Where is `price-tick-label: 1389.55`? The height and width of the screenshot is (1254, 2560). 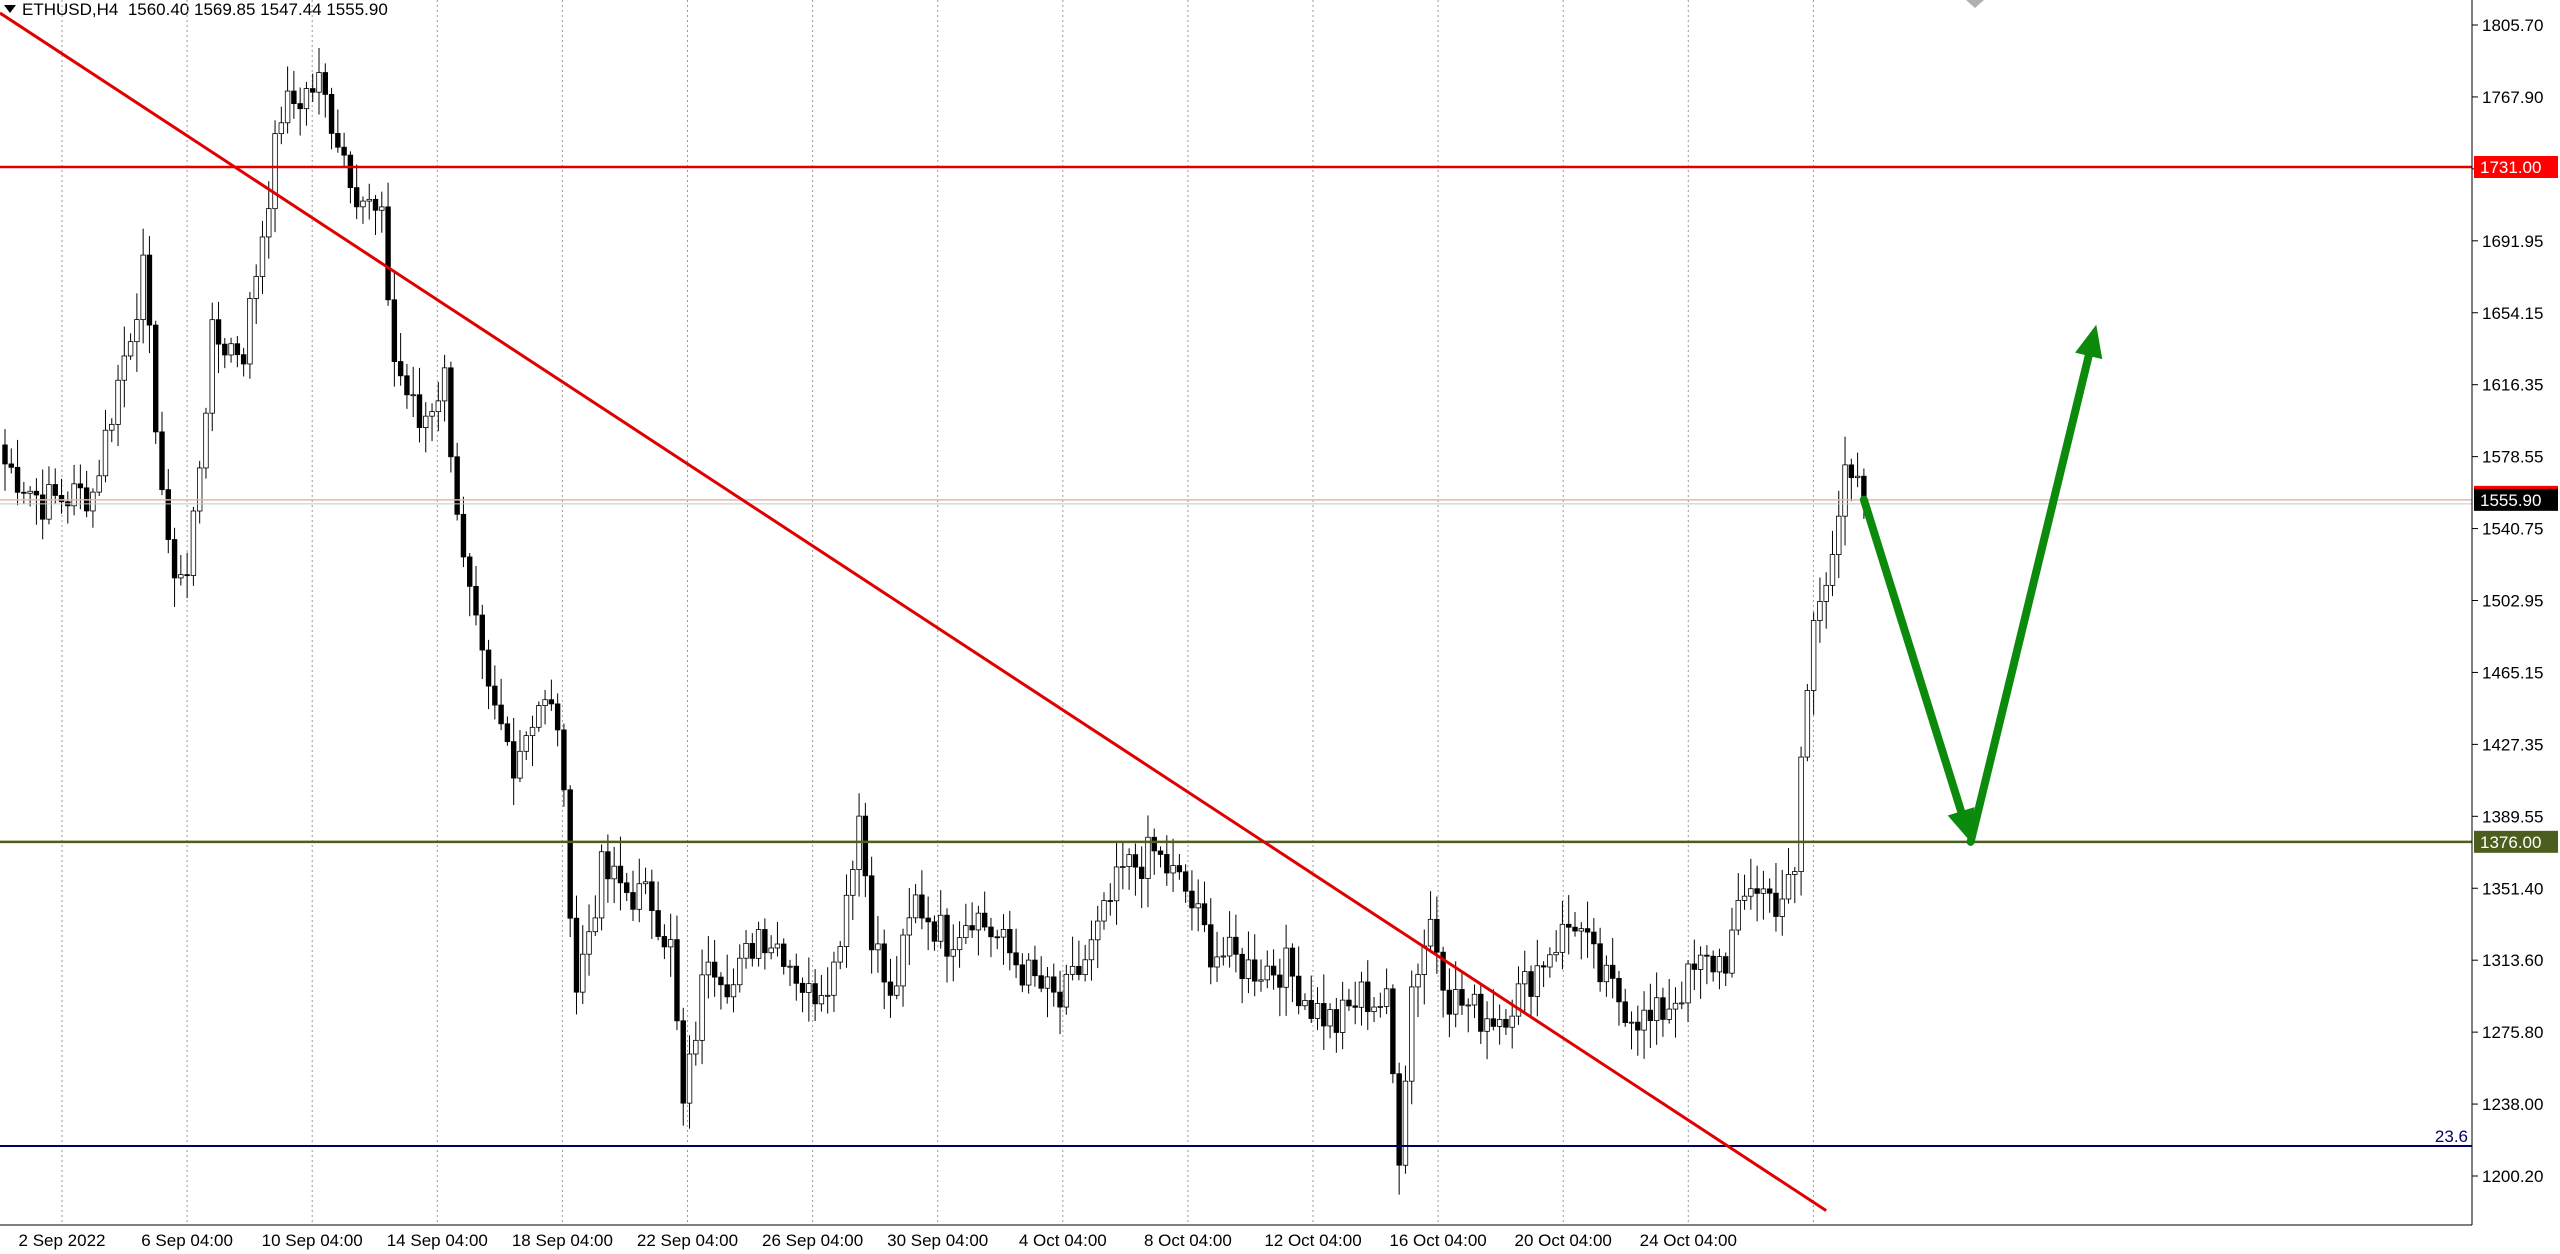
price-tick-label: 1389.55 is located at coordinates (2512, 816).